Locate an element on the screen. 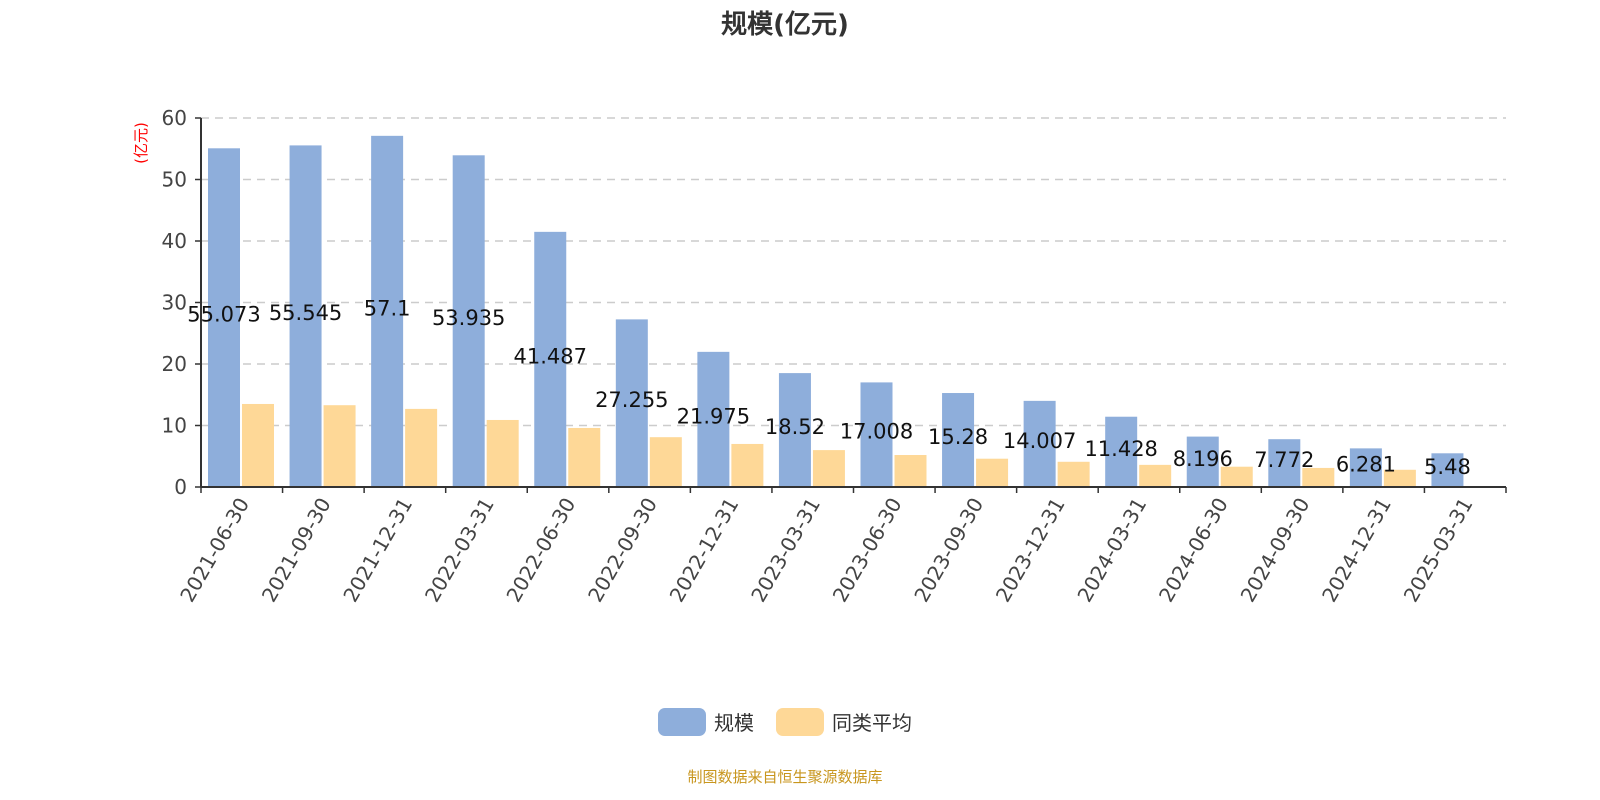 Image resolution: width=1600 pixels, height=800 pixels. data-label: 6.281 is located at coordinates (1366, 465).